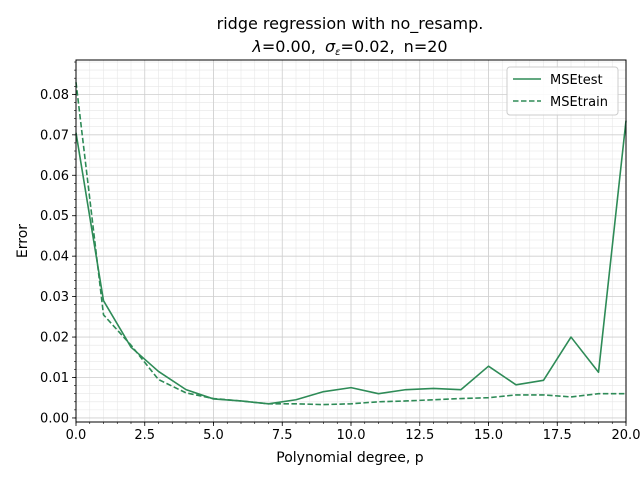 This screenshot has height=480, width=640. Describe the element at coordinates (54, 378) in the screenshot. I see `y-tick-label: 0.01` at that location.